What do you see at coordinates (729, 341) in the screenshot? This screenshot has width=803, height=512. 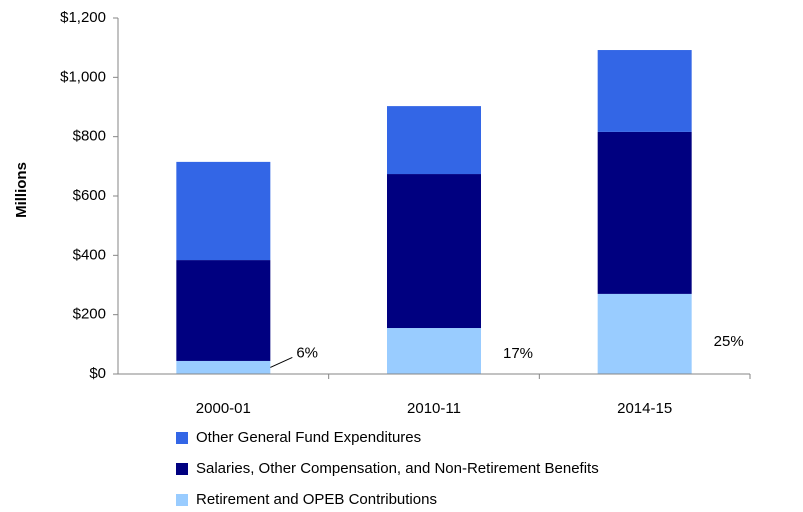 I see `value-label: 25%` at bounding box center [729, 341].